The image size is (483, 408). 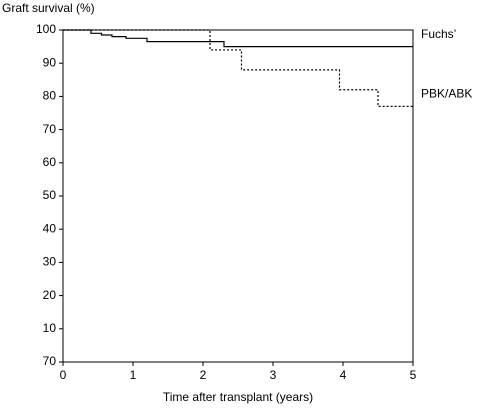 I want to click on x-tick-label: 1, so click(x=133, y=375).